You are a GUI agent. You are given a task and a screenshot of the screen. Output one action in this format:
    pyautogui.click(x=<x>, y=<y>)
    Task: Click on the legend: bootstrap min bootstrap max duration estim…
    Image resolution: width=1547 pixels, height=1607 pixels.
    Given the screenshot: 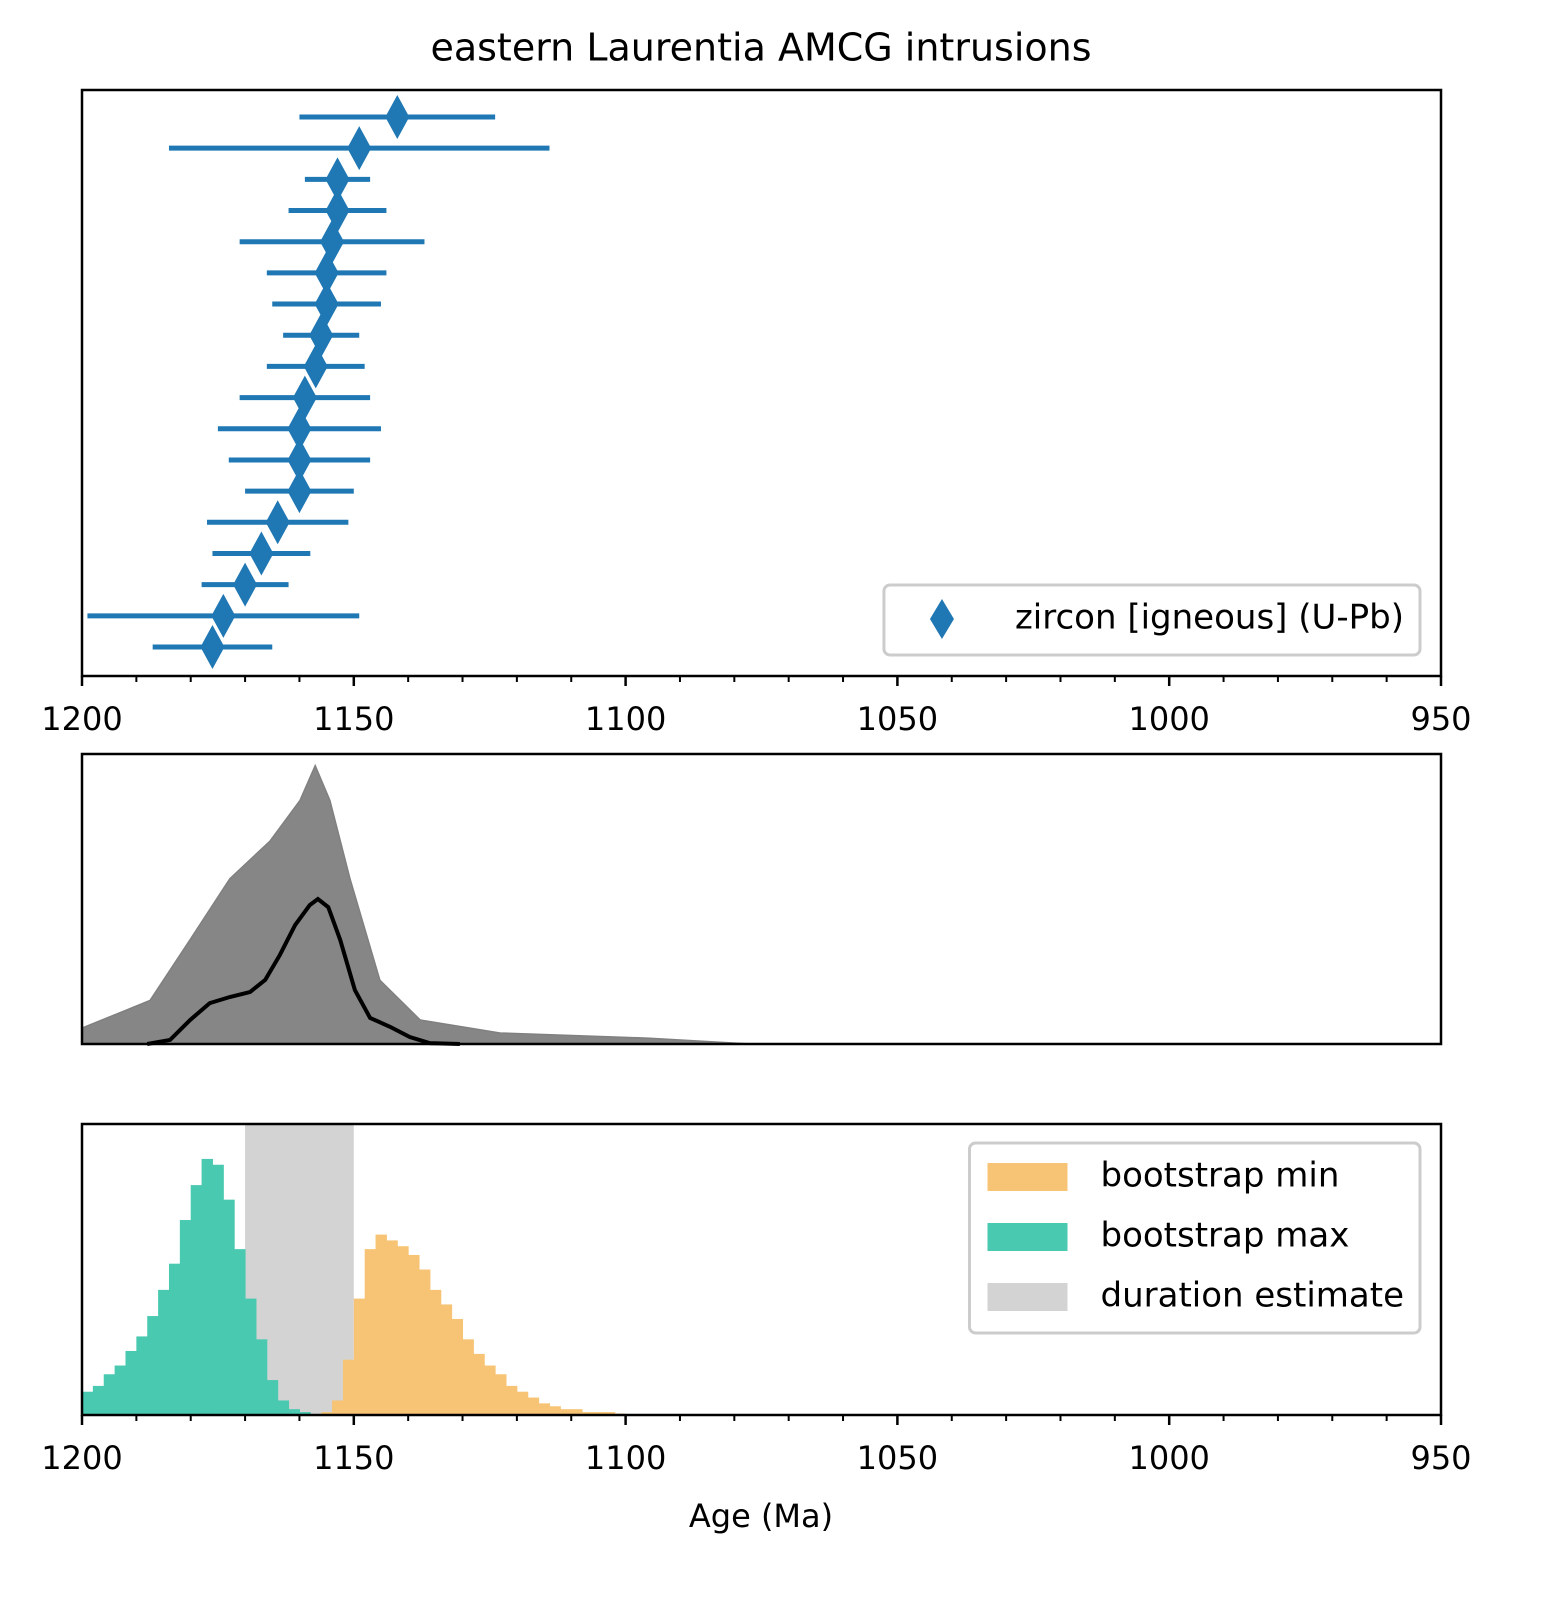 What is the action you would take?
    pyautogui.click(x=1195, y=1238)
    